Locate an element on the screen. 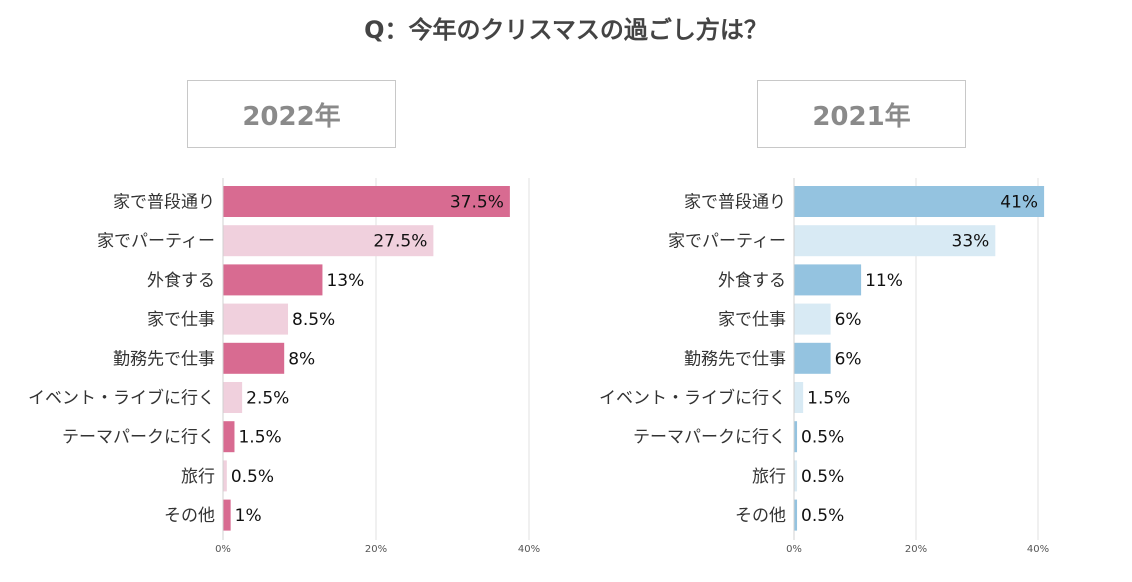 This screenshot has height=582, width=1132. value-label-2022-0: 37.5% is located at coordinates (477, 203).